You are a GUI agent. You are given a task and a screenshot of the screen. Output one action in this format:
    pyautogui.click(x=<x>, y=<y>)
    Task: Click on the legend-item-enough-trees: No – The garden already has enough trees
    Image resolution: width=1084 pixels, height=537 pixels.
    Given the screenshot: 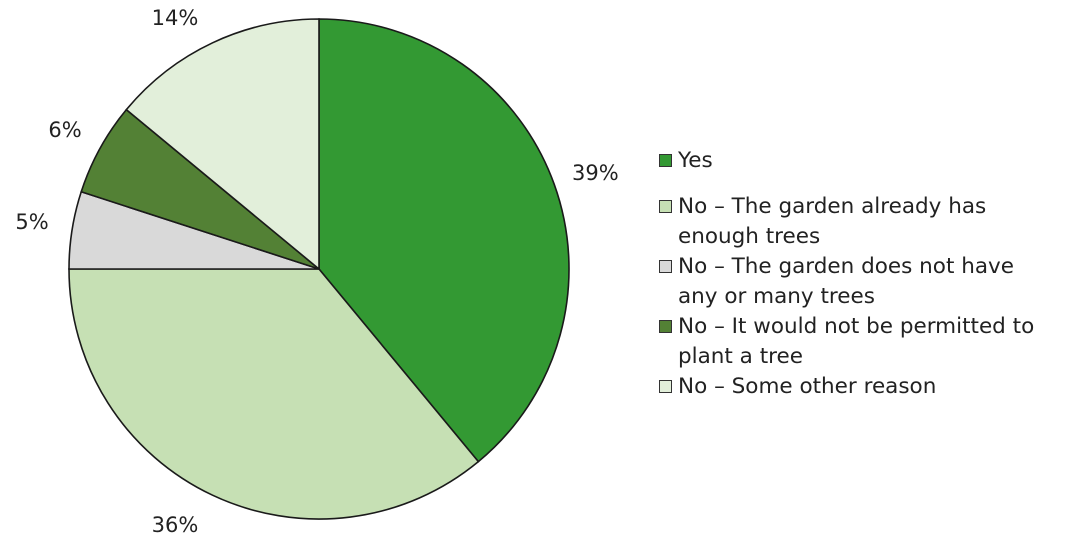 What is the action you would take?
    pyautogui.click(x=868, y=222)
    